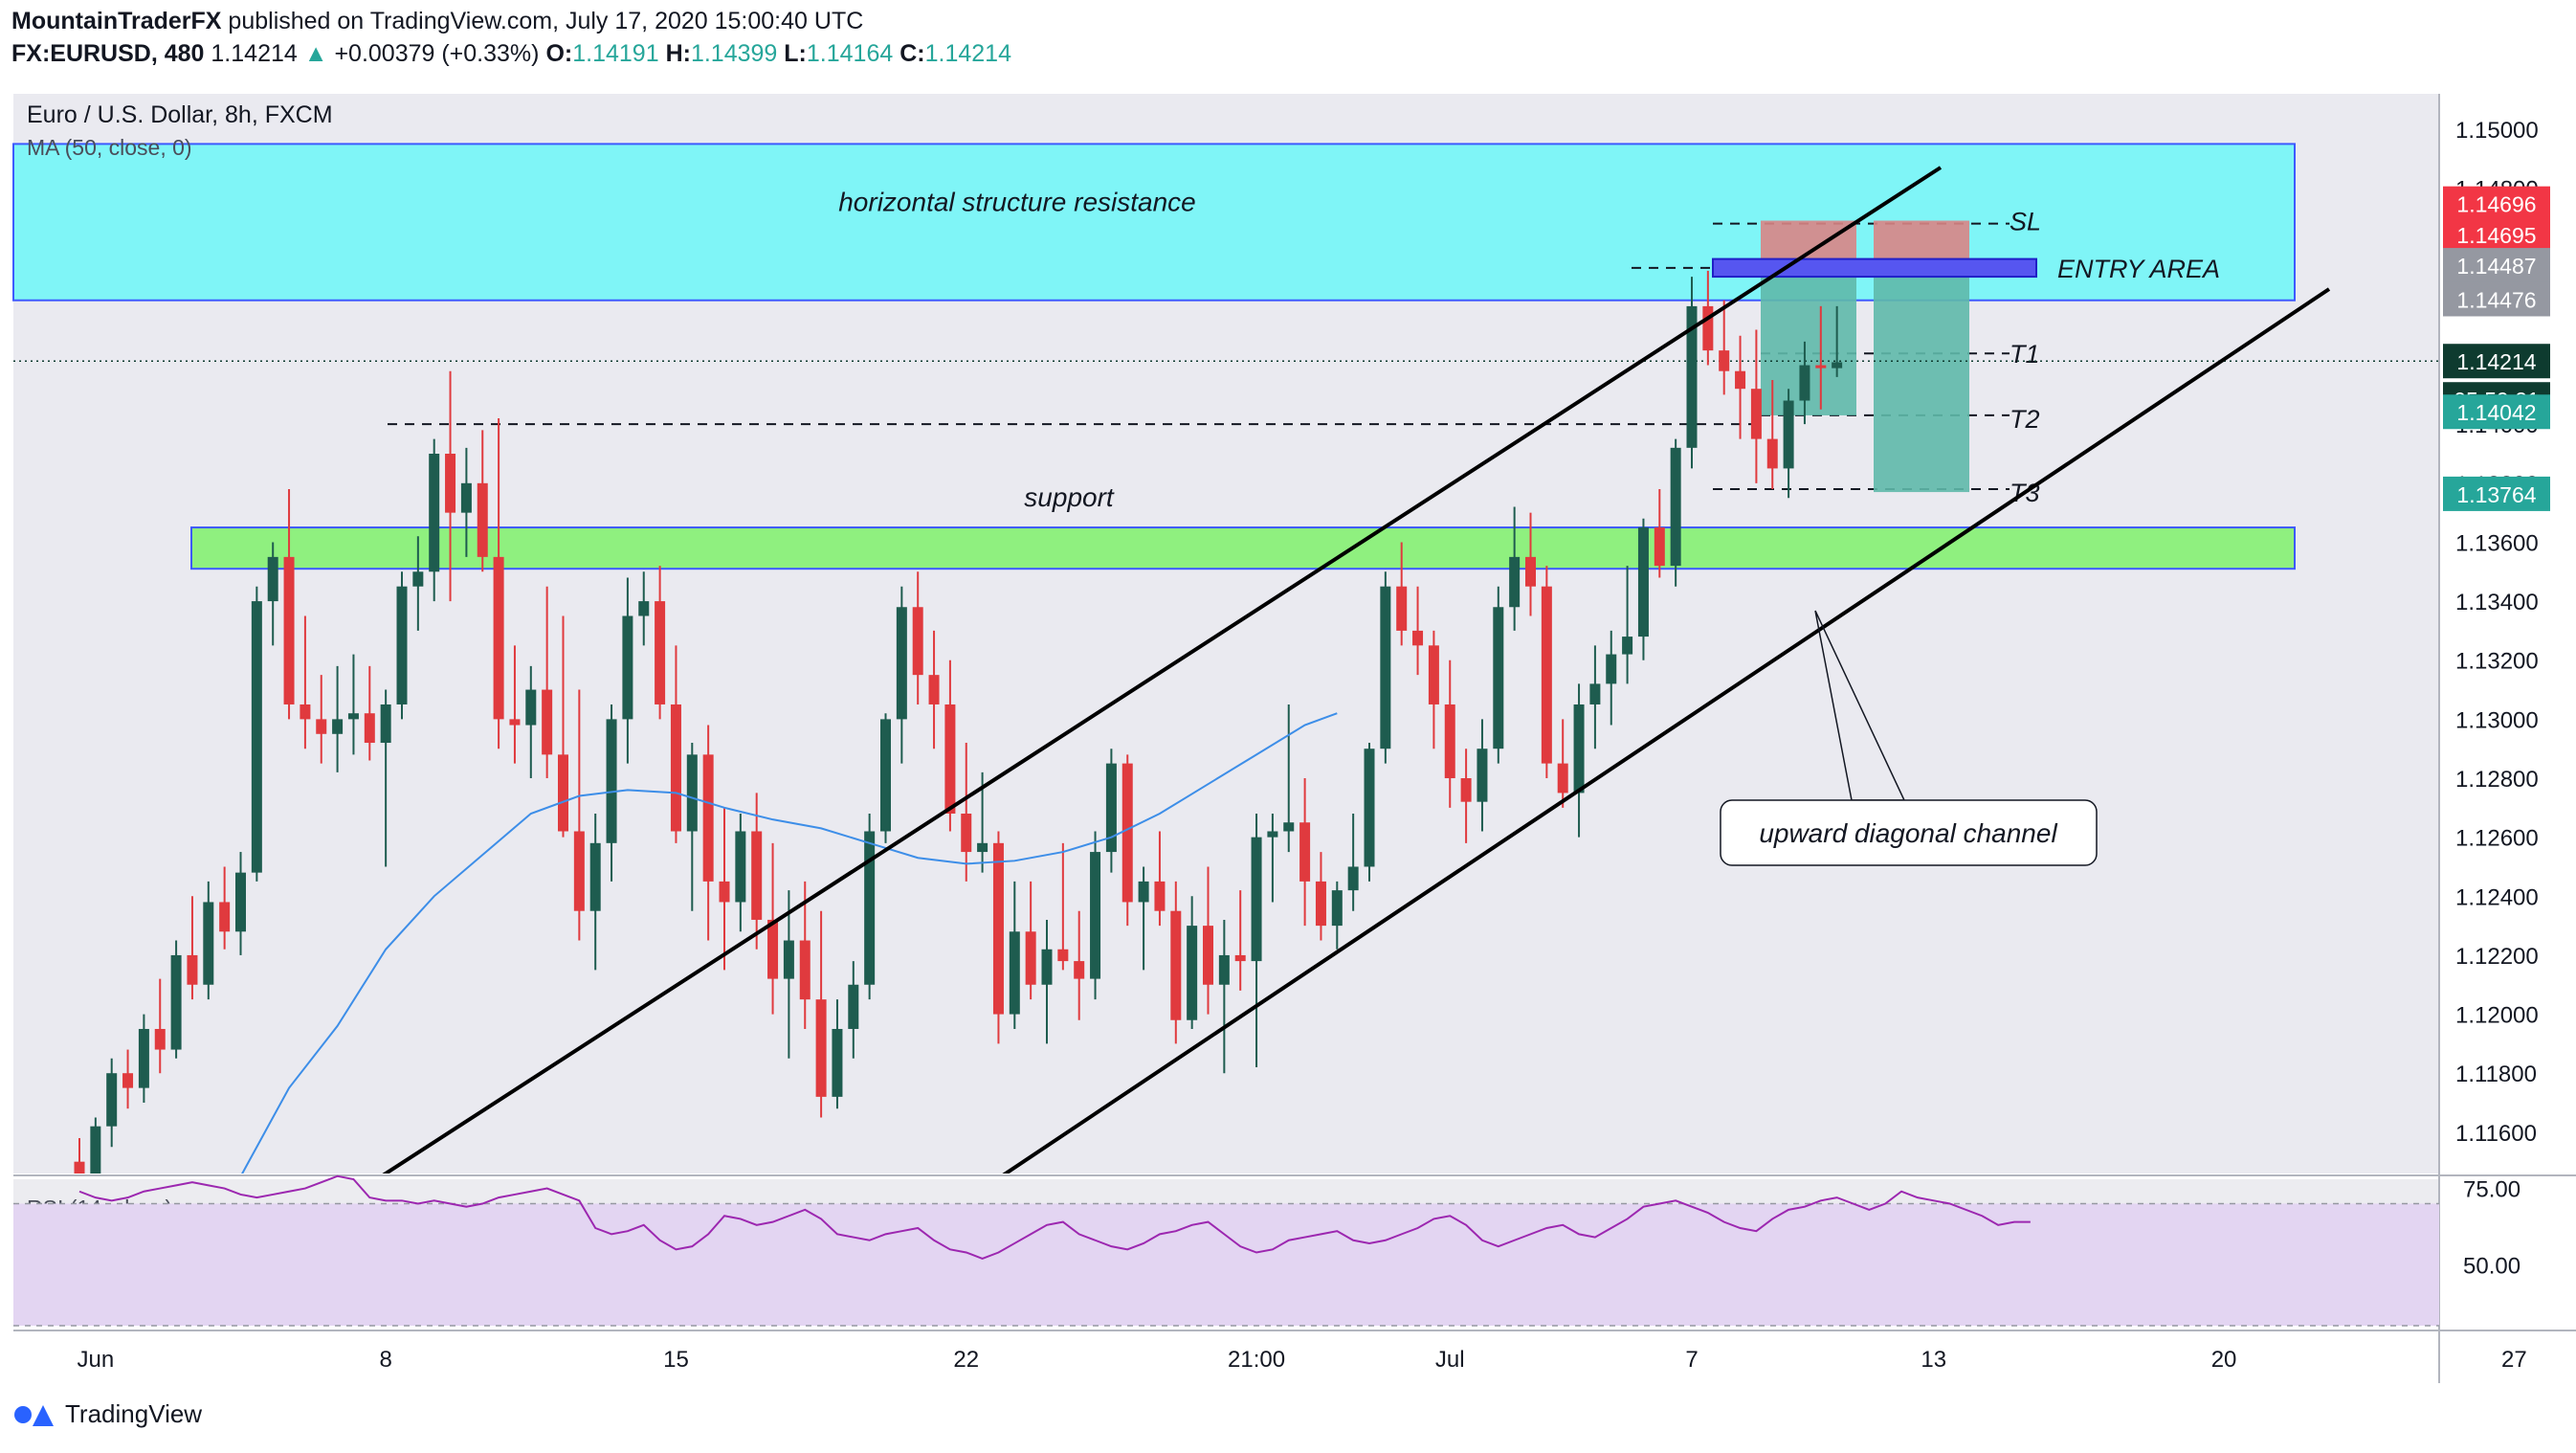 The image size is (2576, 1453). Describe the element at coordinates (789, 944) in the screenshot. I see `ma-50-line` at that location.